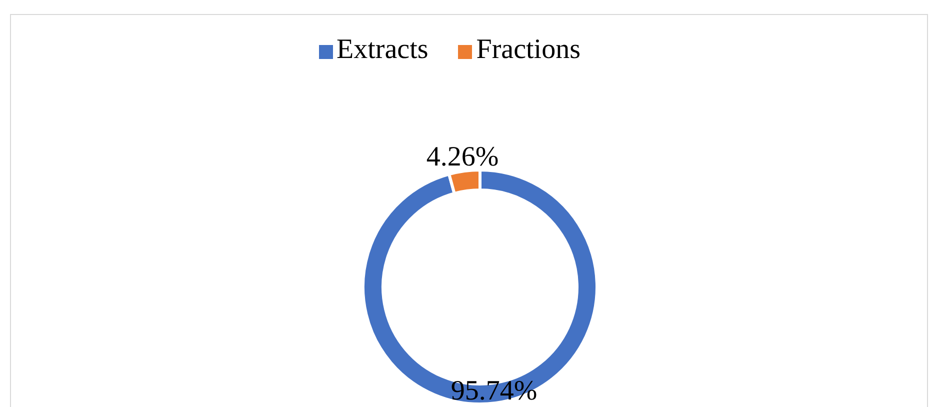 The width and height of the screenshot is (929, 407). What do you see at coordinates (382, 49) in the screenshot?
I see `legend-label: Extracts` at bounding box center [382, 49].